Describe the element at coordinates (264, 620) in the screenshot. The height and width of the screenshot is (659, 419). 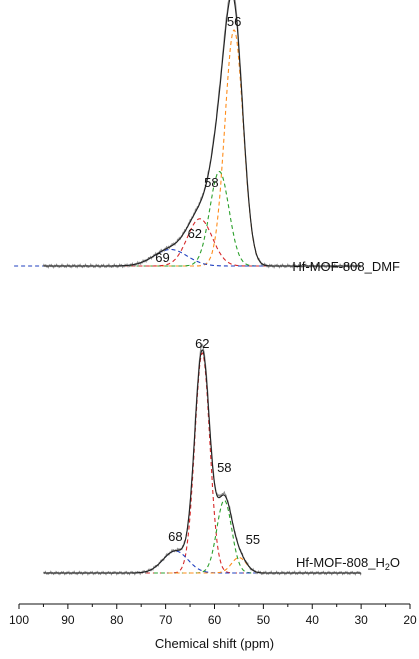
I see `x-tick-label-50: 50` at that location.